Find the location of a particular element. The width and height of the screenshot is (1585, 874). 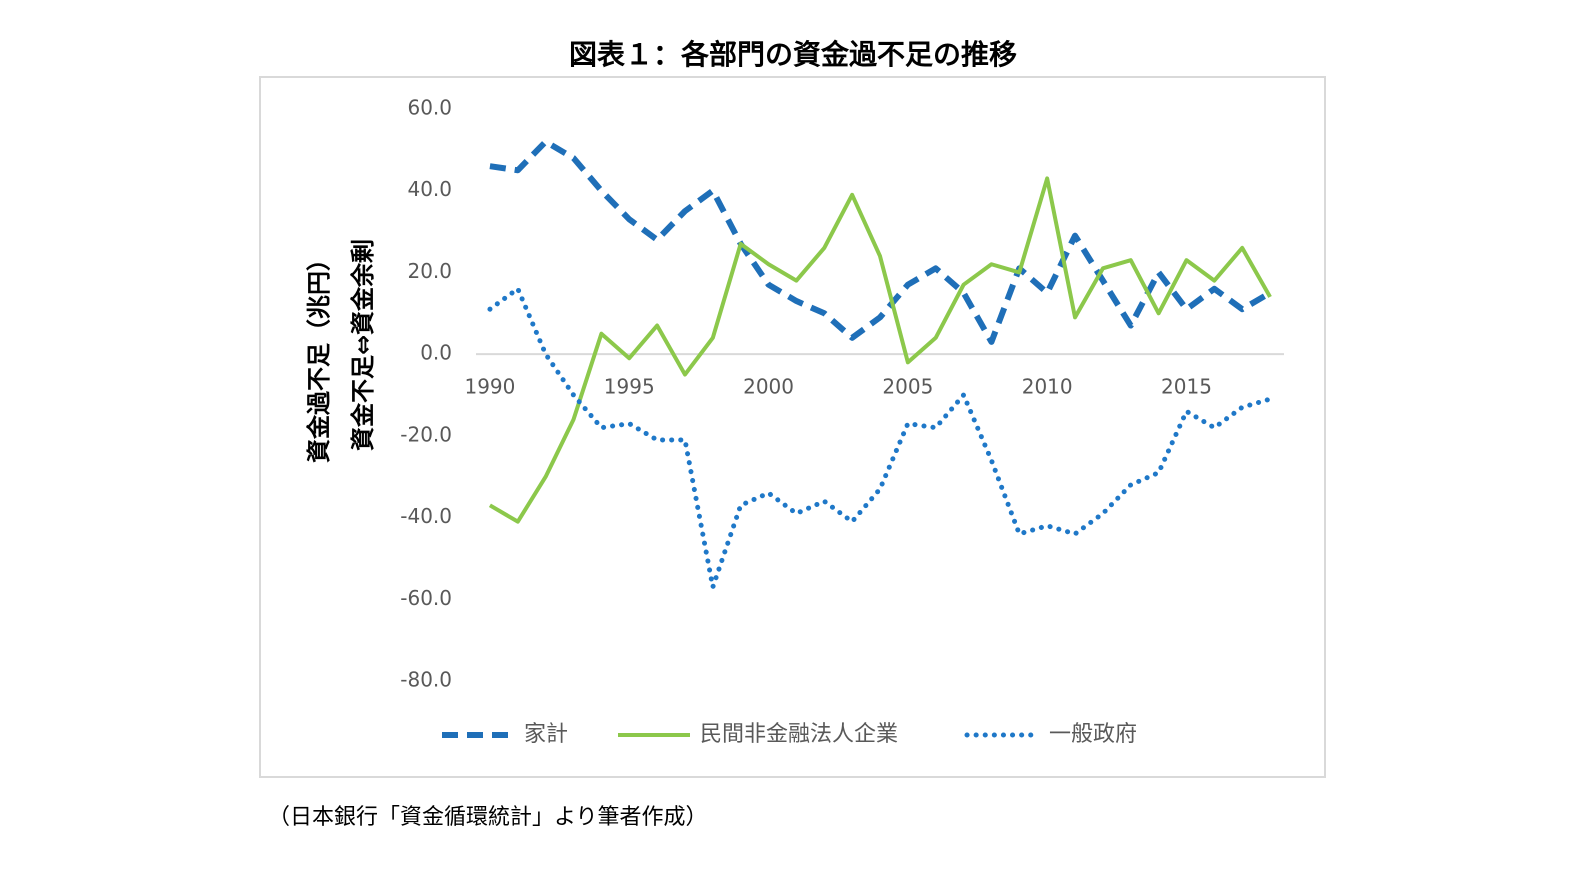

series-line is located at coordinates (880, 241).